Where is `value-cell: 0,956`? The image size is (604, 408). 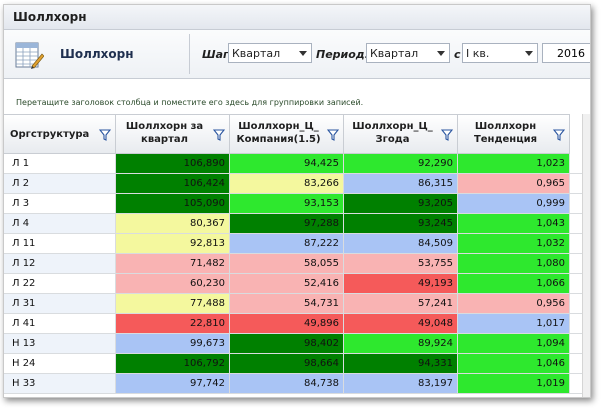
value-cell: 0,956 is located at coordinates (514, 303).